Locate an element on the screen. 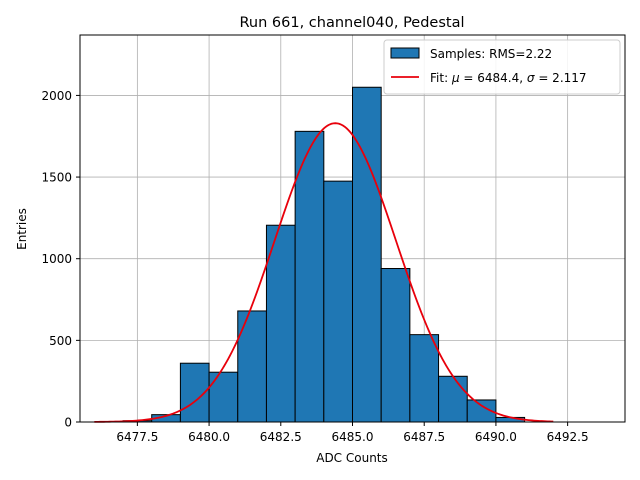 This screenshot has height=480, width=640. y-tick-label: 1500 is located at coordinates (56, 178).